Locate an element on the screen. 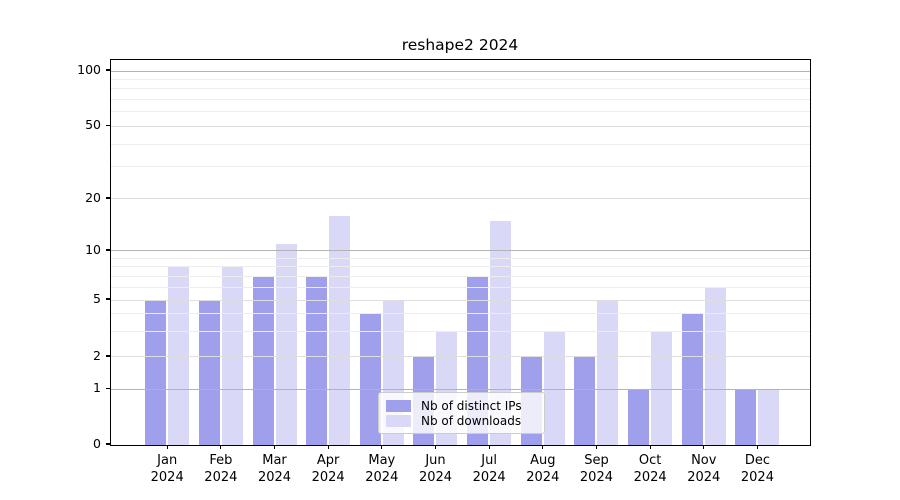  bar-downloads-aug is located at coordinates (554, 388).